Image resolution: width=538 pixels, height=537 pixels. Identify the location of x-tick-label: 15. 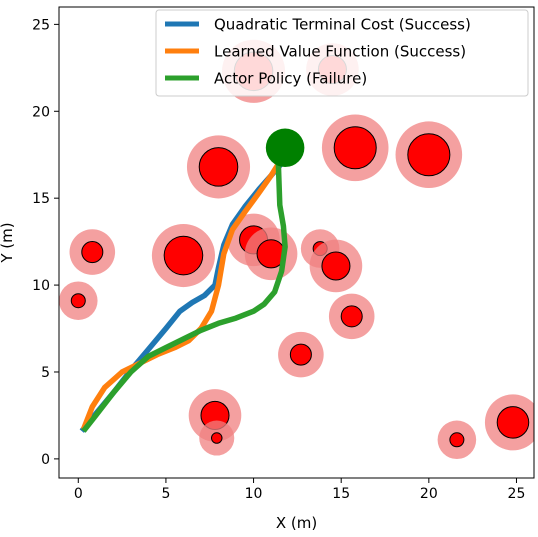
(341, 494).